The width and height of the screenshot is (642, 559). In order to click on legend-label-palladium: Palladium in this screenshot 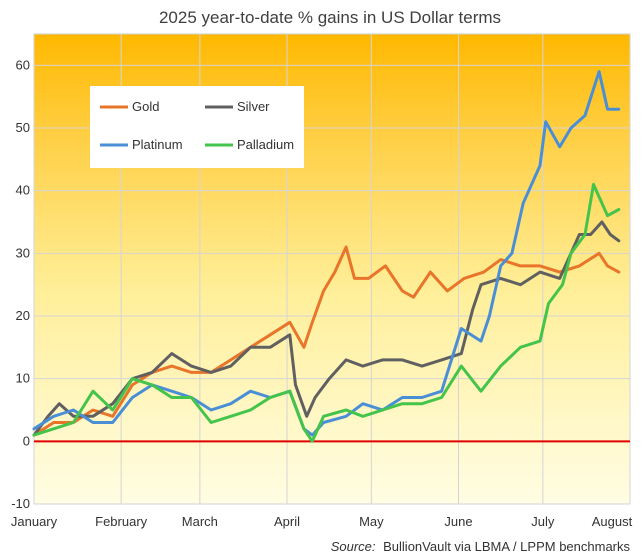, I will do `click(265, 144)`.